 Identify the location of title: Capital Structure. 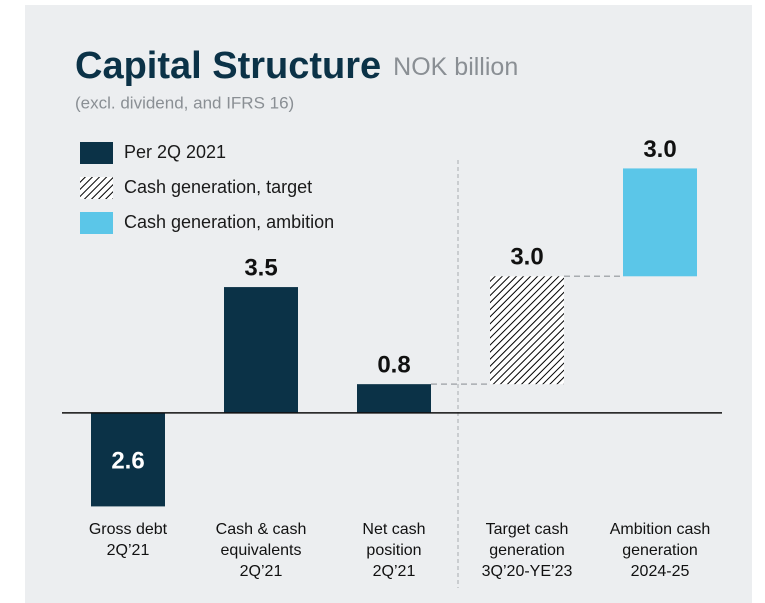
(228, 66).